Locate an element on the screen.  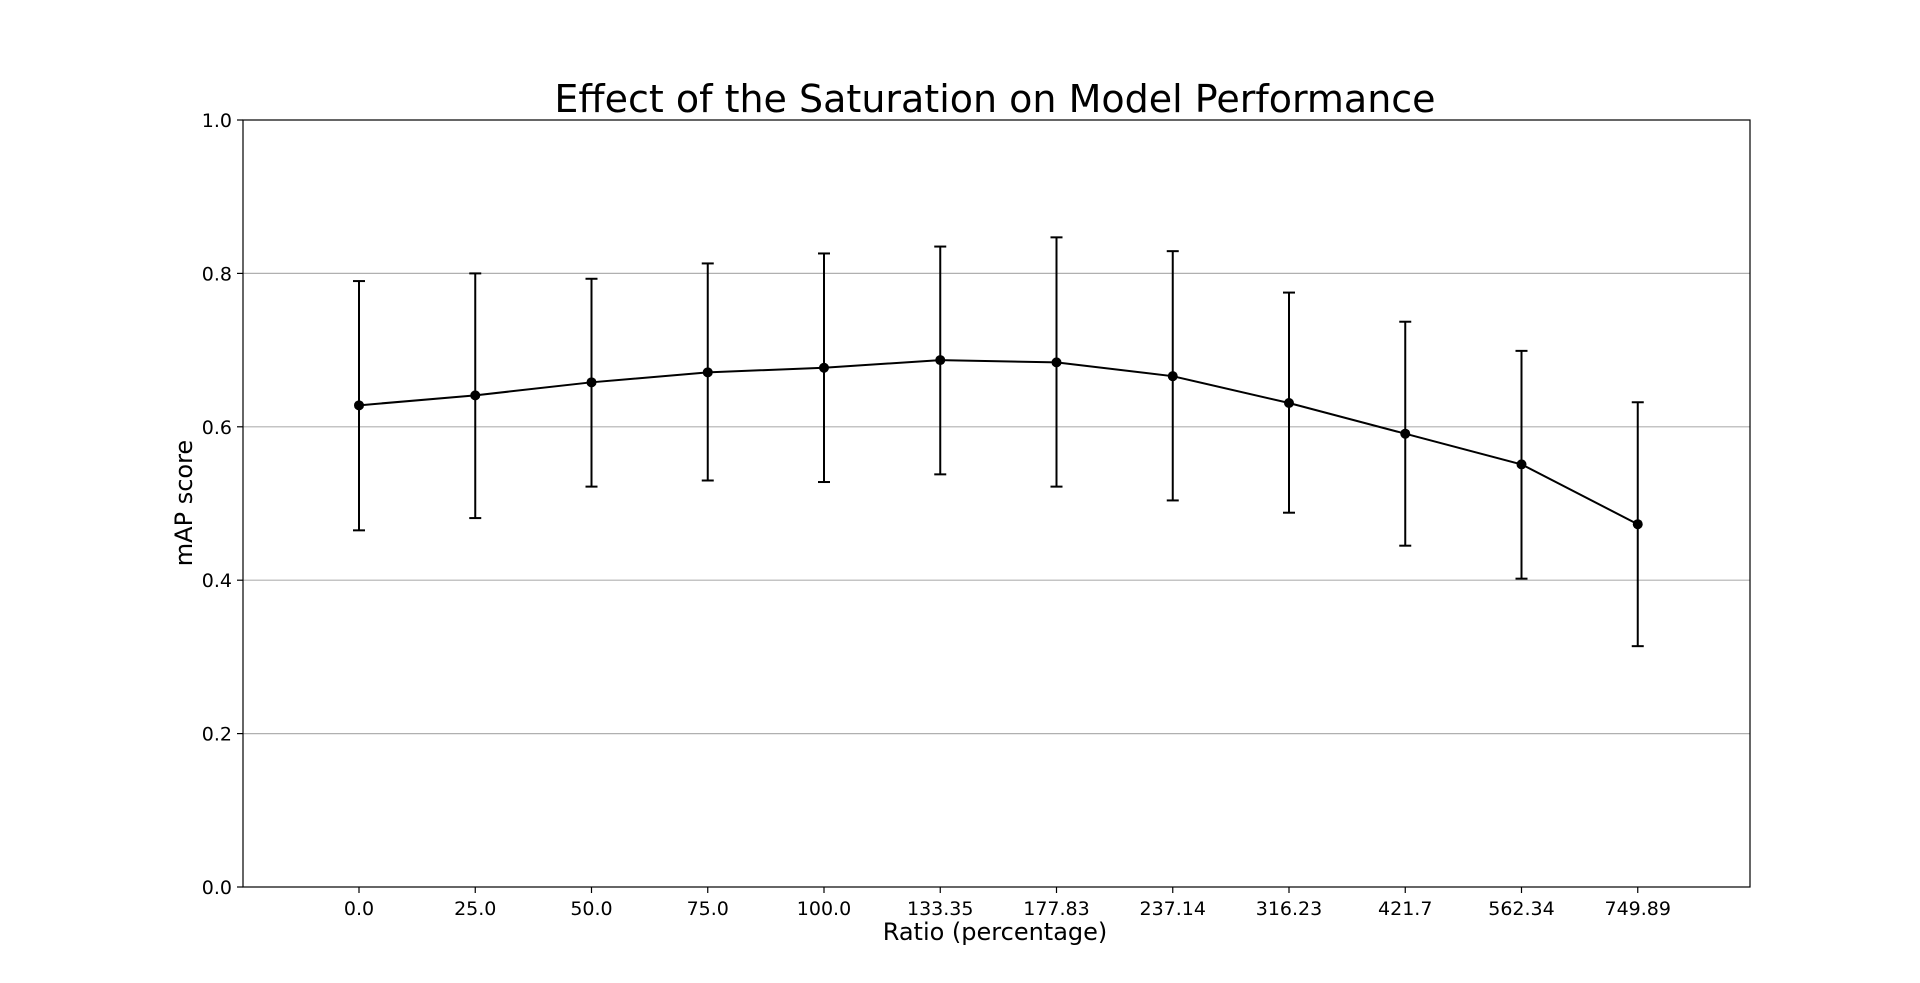
x-tick-label: 316.23 is located at coordinates (1289, 909).